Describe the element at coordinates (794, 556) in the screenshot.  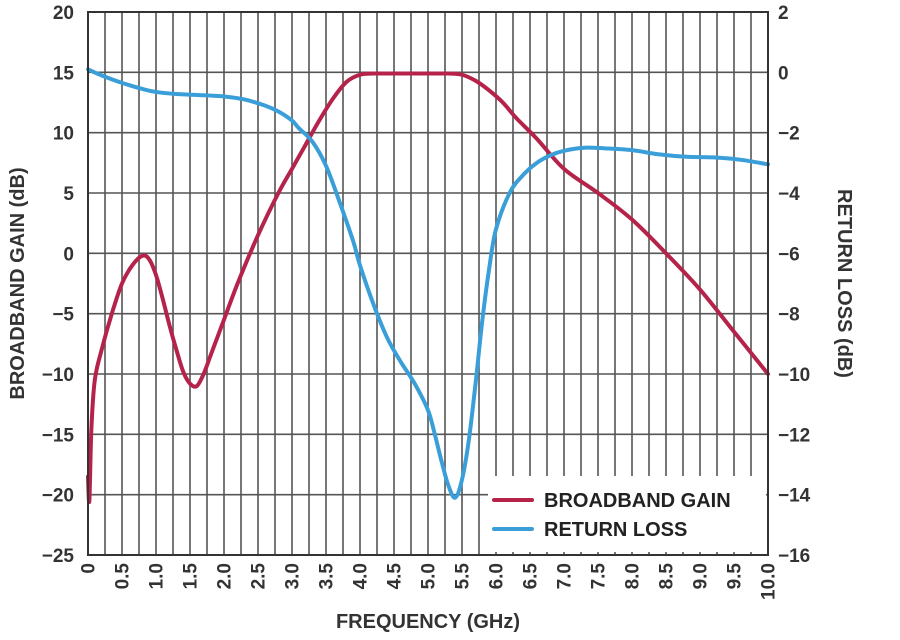
I see `right-y-tick-label: −16` at that location.